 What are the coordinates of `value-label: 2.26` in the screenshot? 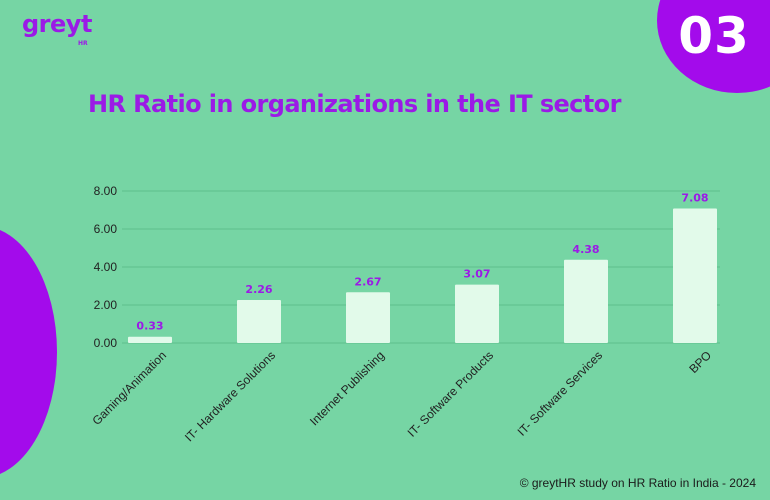 It's located at (258, 289).